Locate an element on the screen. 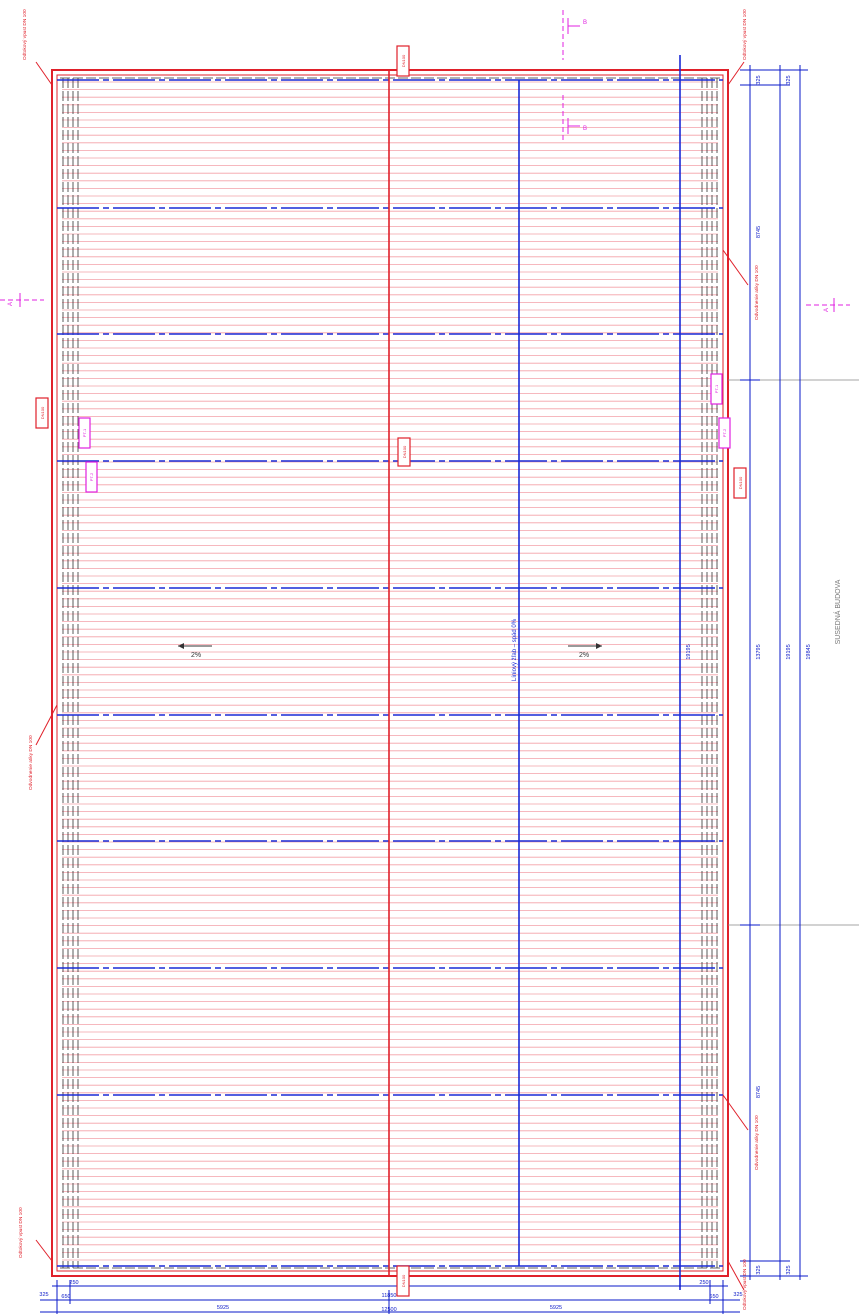 The image size is (859, 1314). tag-bottom-center: DN100 is located at coordinates (403, 1281).